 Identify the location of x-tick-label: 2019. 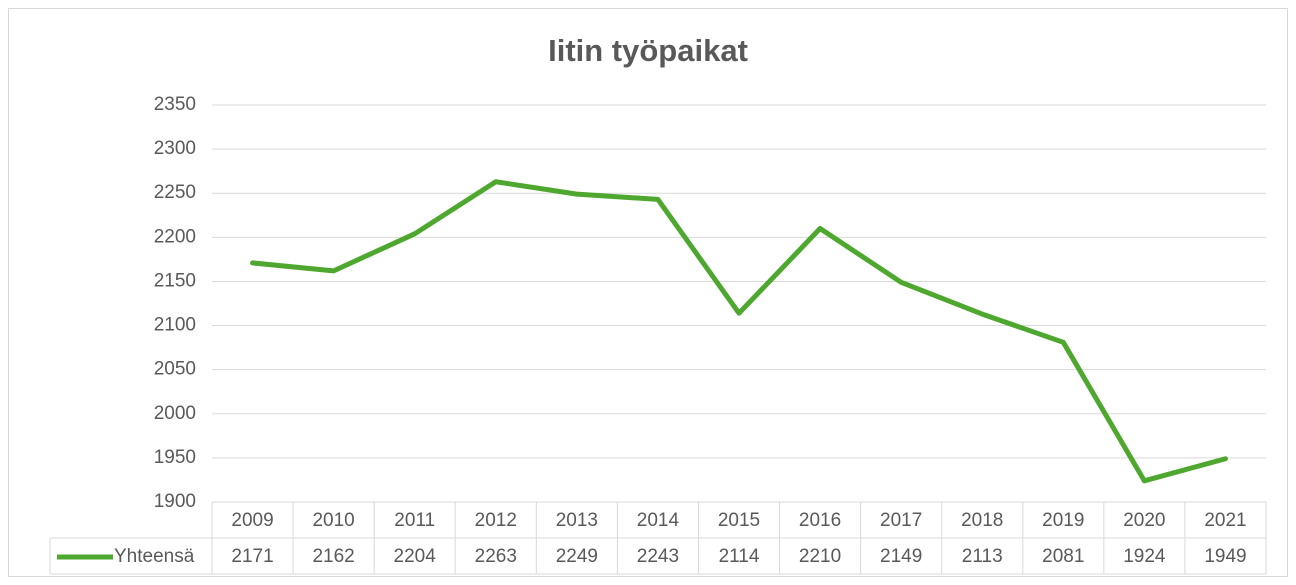
(1063, 520).